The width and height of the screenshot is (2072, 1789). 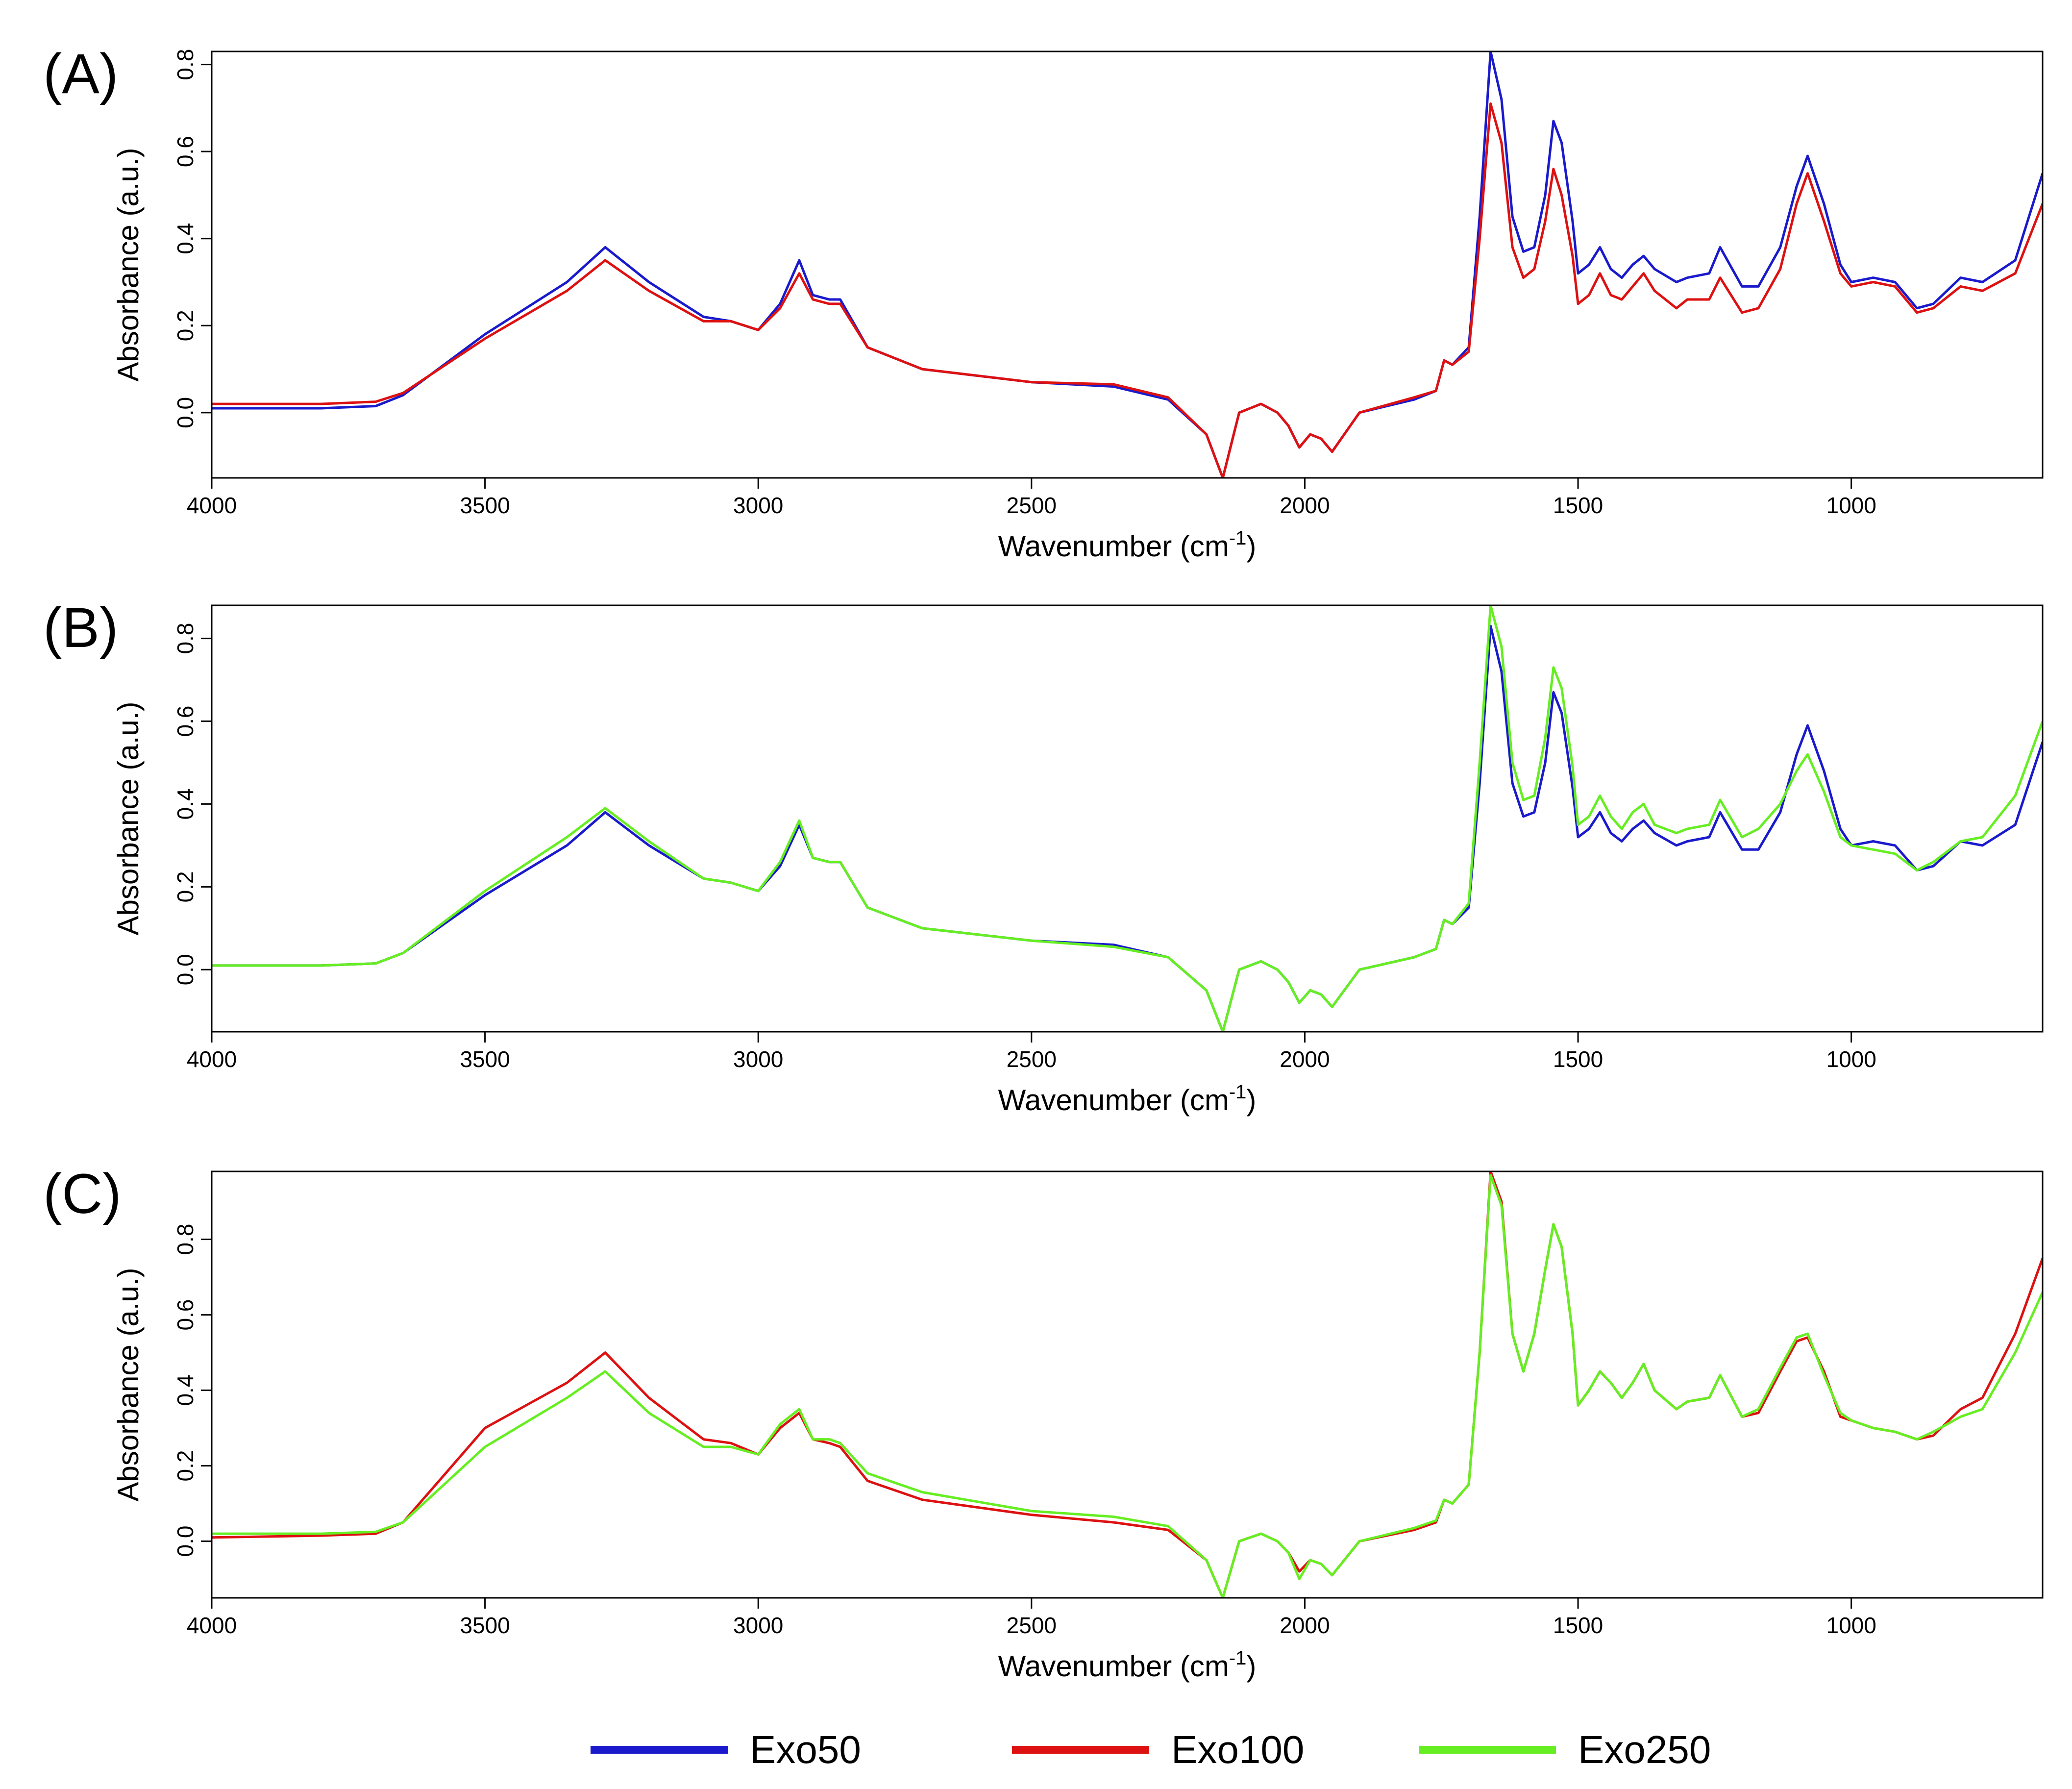 What do you see at coordinates (1151, 1750) in the screenshot?
I see `legend: Exo50 Exo100 Exo250` at bounding box center [1151, 1750].